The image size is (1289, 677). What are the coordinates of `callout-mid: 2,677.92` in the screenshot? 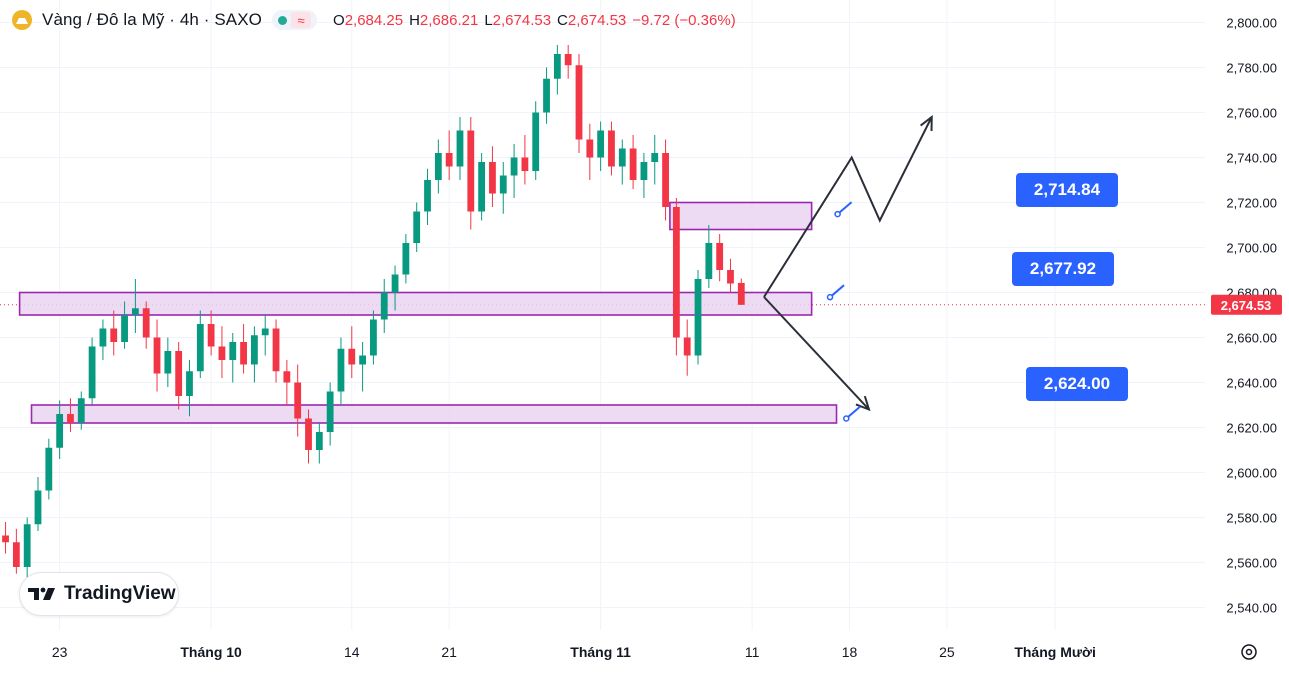 It's located at (1063, 269).